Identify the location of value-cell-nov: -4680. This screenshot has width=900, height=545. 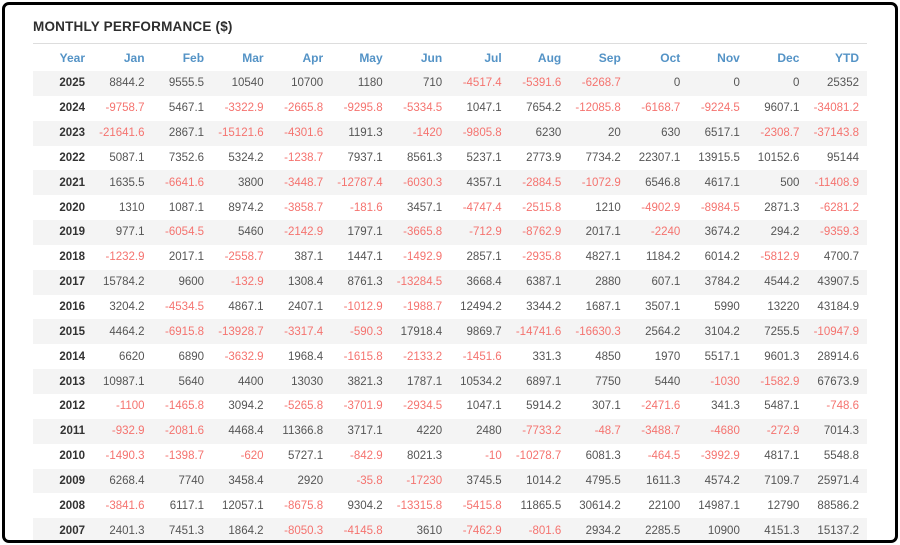
(725, 431).